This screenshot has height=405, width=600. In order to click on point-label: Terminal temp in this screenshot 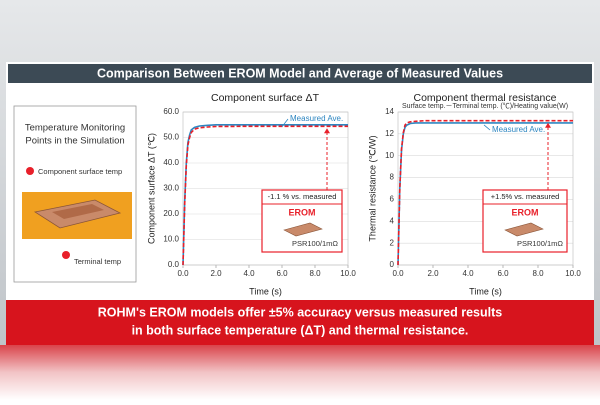, I will do `click(97, 261)`.